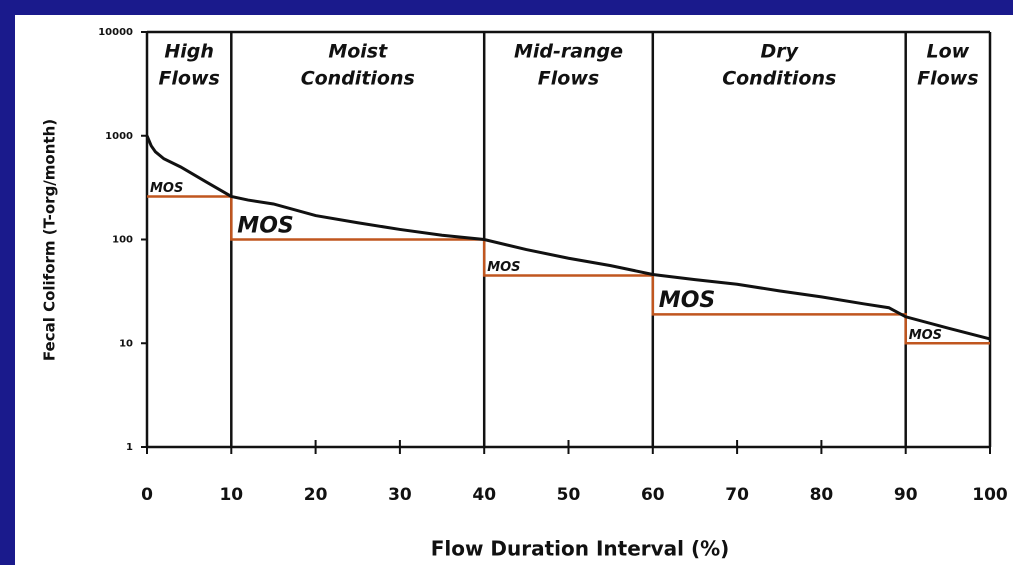 The height and width of the screenshot is (565, 1013). What do you see at coordinates (316, 495) in the screenshot?
I see `x-tick-label: 20` at bounding box center [316, 495].